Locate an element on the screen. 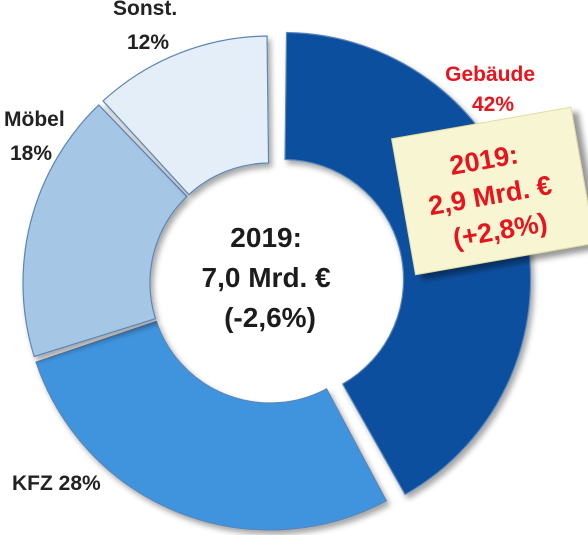  label-sonst: Sonst. 12% is located at coordinates (148, 27).